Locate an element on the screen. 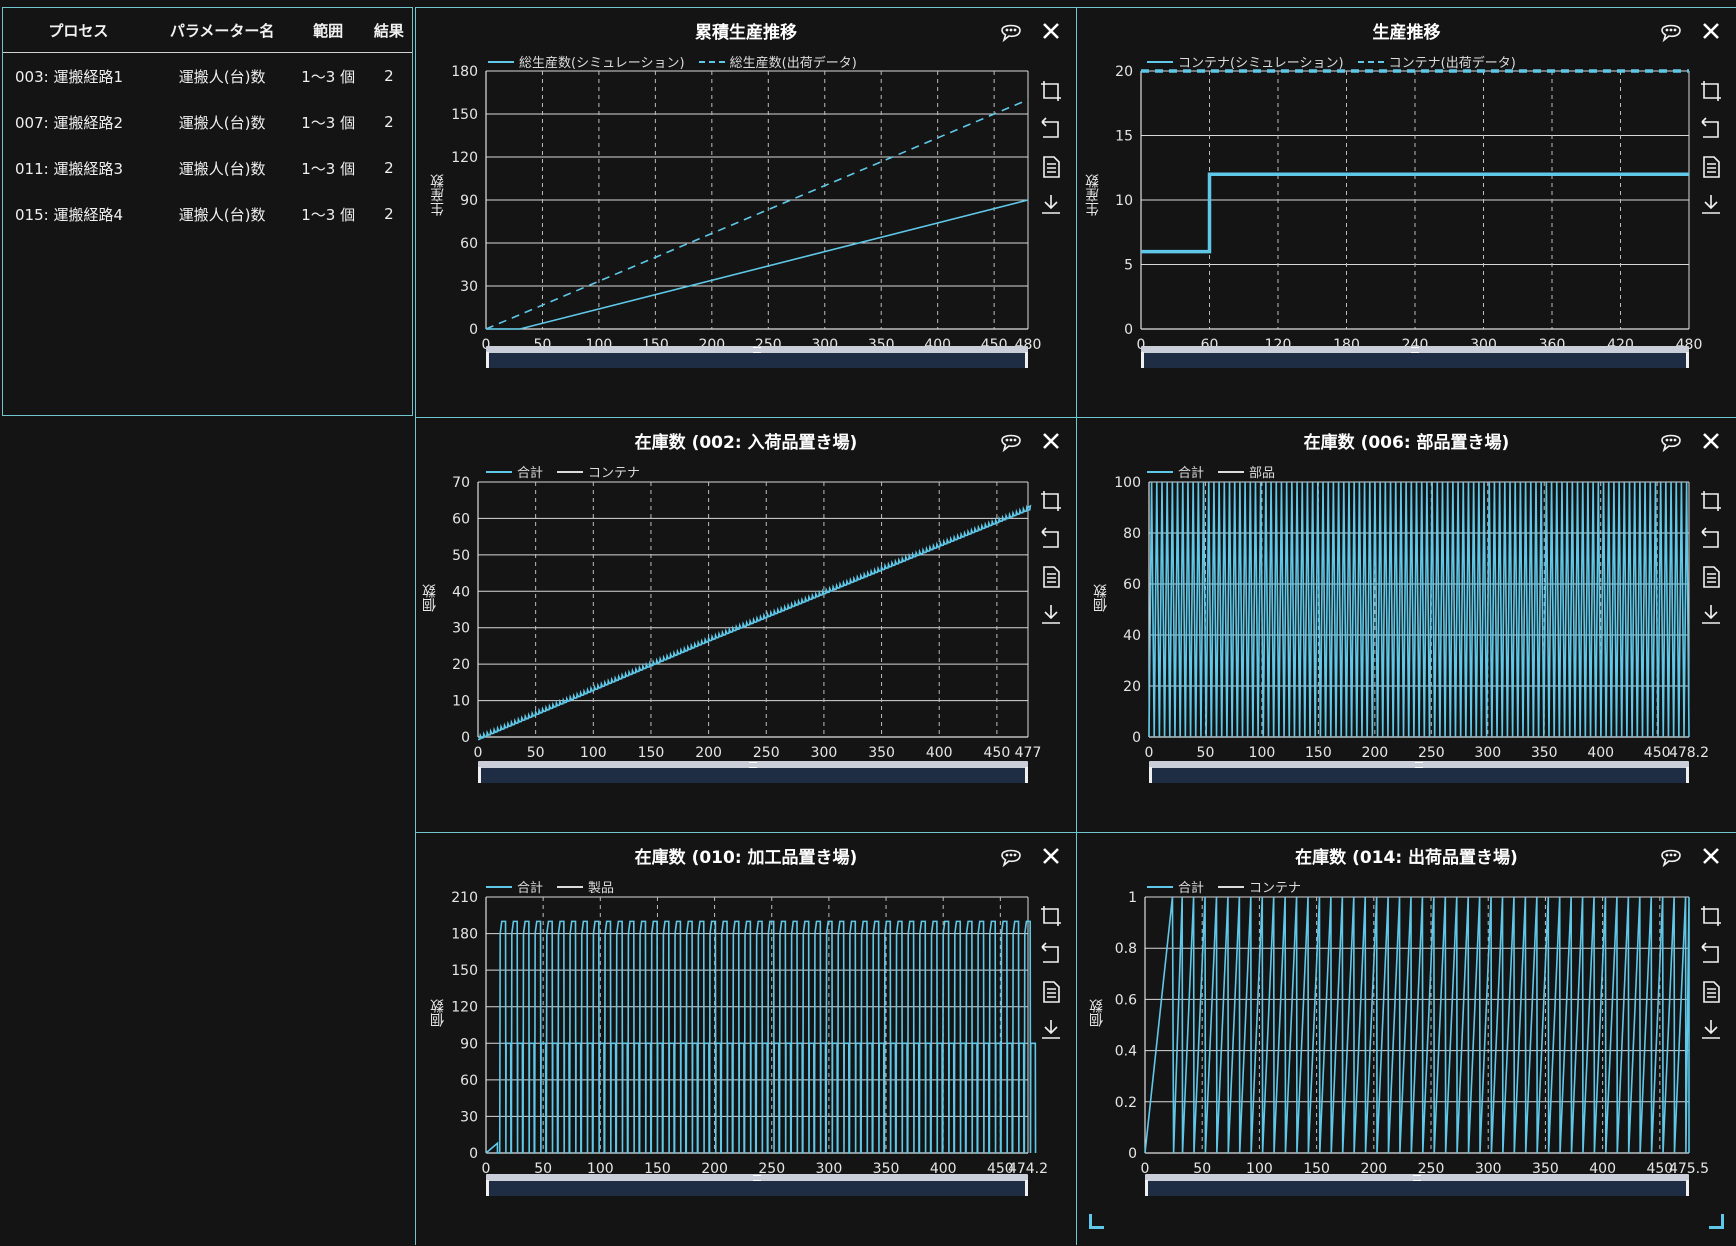 The height and width of the screenshot is (1246, 1736). y-tick-label: 60 is located at coordinates (1132, 585).